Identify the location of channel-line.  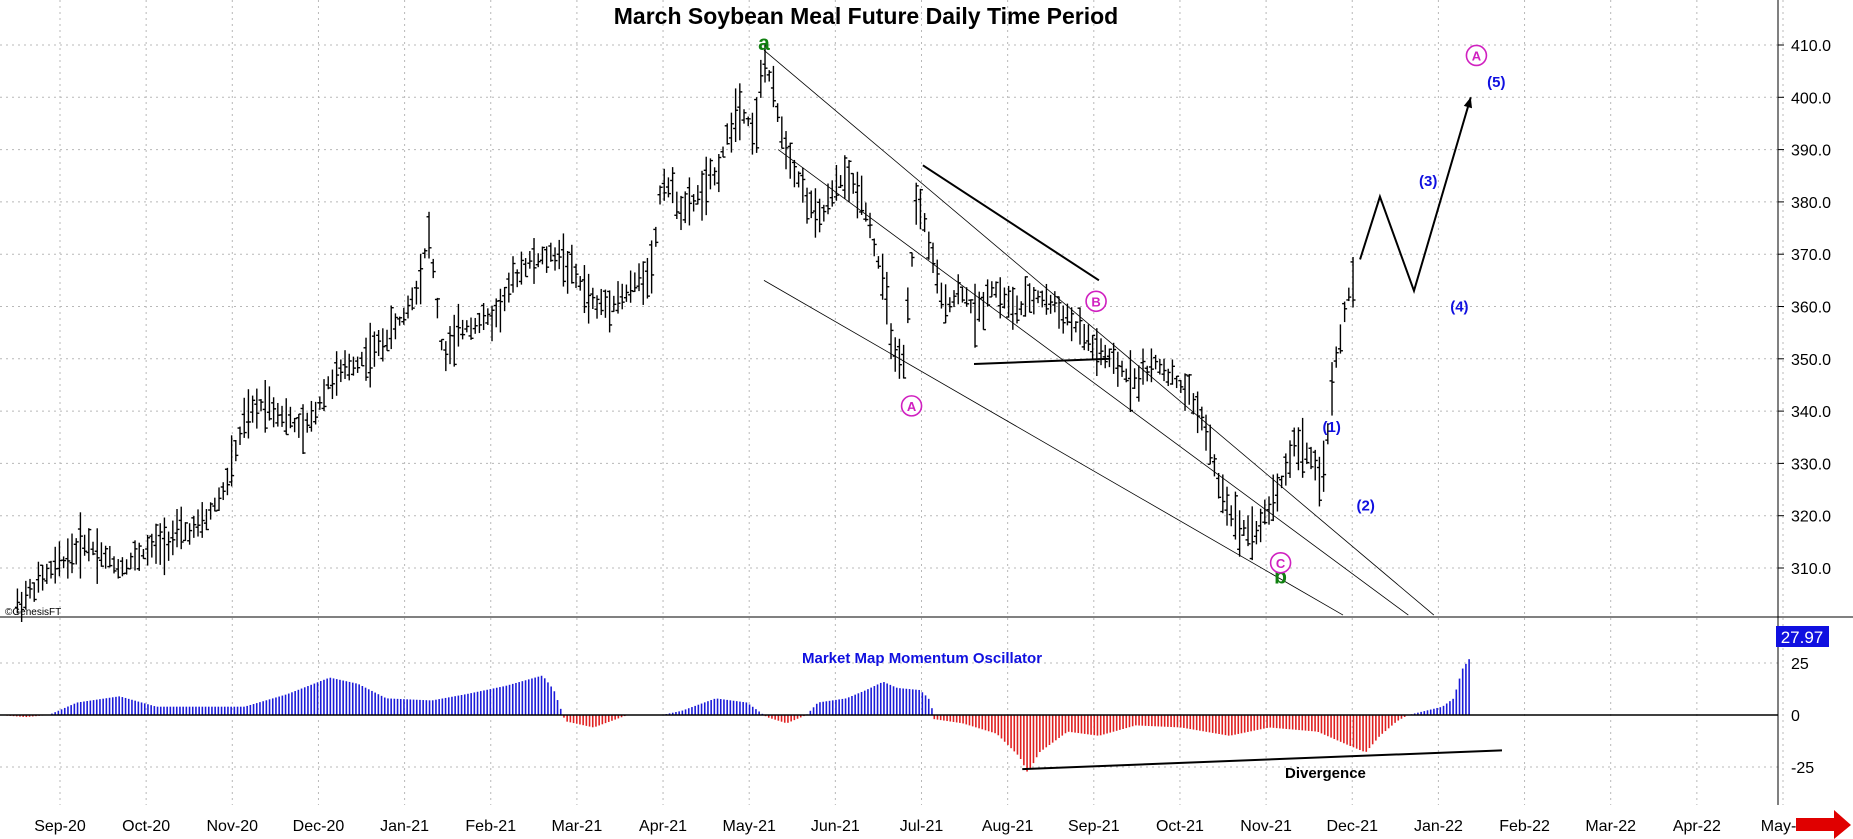
(1053, 448).